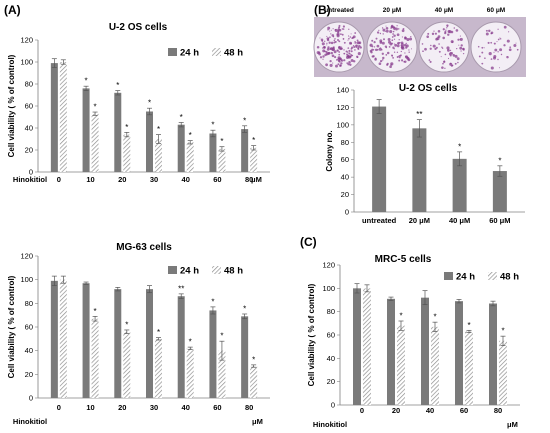 Image resolution: width=550 pixels, height=433 pixels. What do you see at coordinates (419, 114) in the screenshot?
I see `significance-marker: **` at bounding box center [419, 114].